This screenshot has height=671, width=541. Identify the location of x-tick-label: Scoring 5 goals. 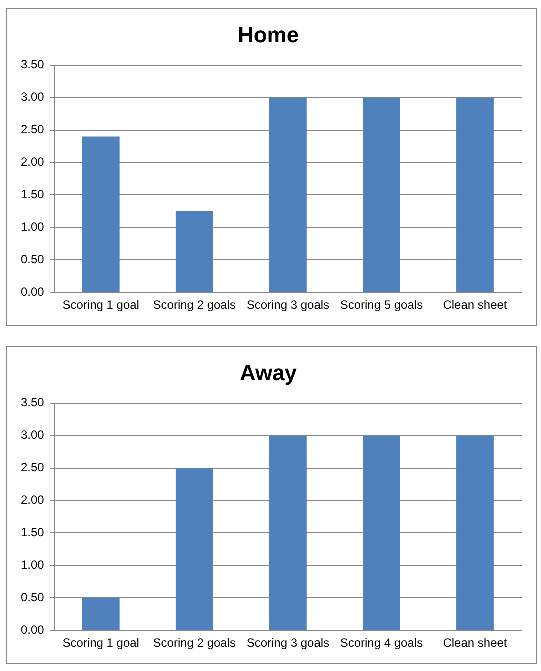
(382, 305).